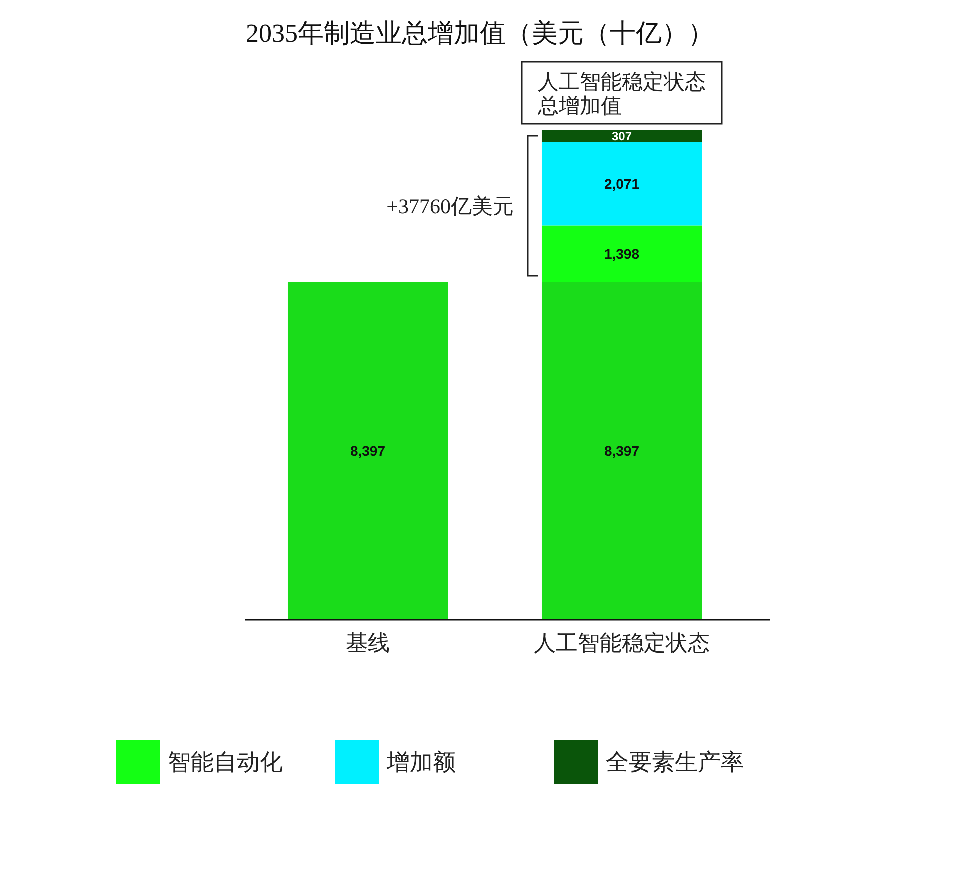  Describe the element at coordinates (225, 763) in the screenshot. I see `legend-label: 智能自动化` at that location.